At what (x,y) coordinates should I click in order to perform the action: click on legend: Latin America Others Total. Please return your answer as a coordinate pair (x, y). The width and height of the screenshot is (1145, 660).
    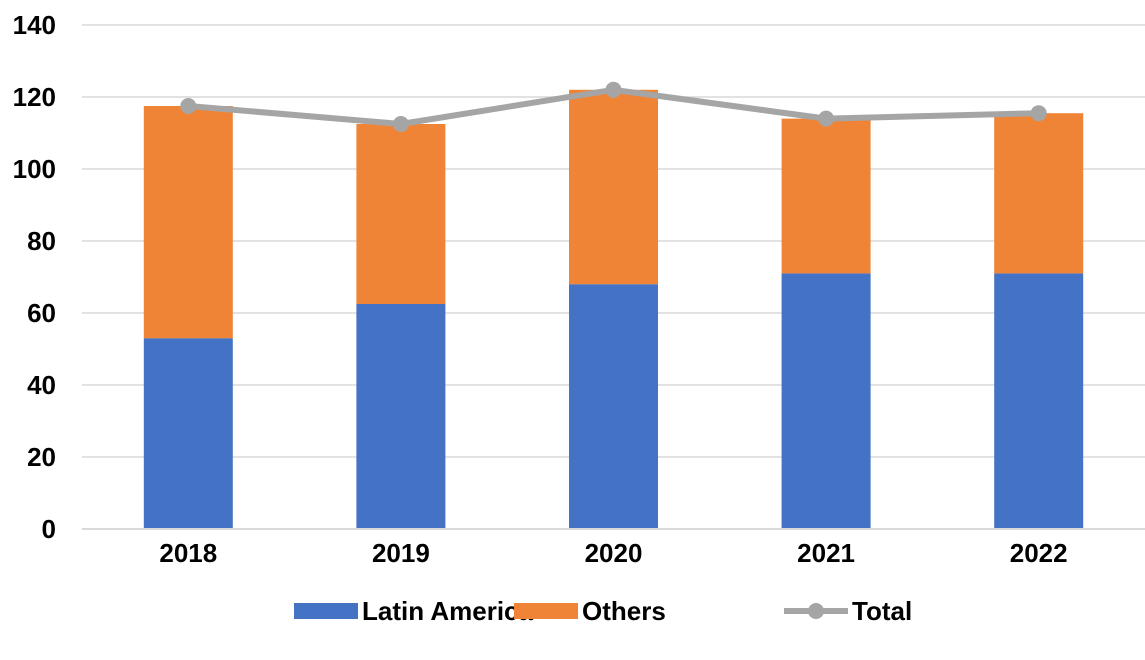
    Looking at the image, I should click on (603, 611).